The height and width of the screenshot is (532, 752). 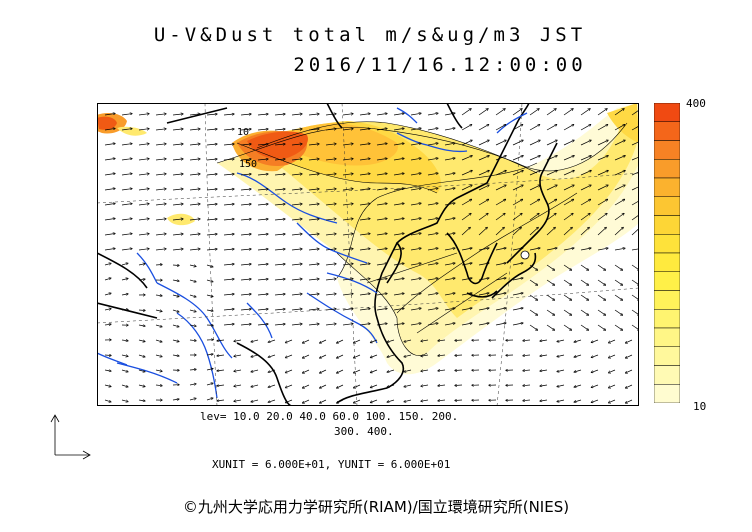 What do you see at coordinates (329, 416) in the screenshot?
I see `contour-levels-line1: lev= 10.0 20.0 40.0 60.0 100. 150. 200.` at bounding box center [329, 416].